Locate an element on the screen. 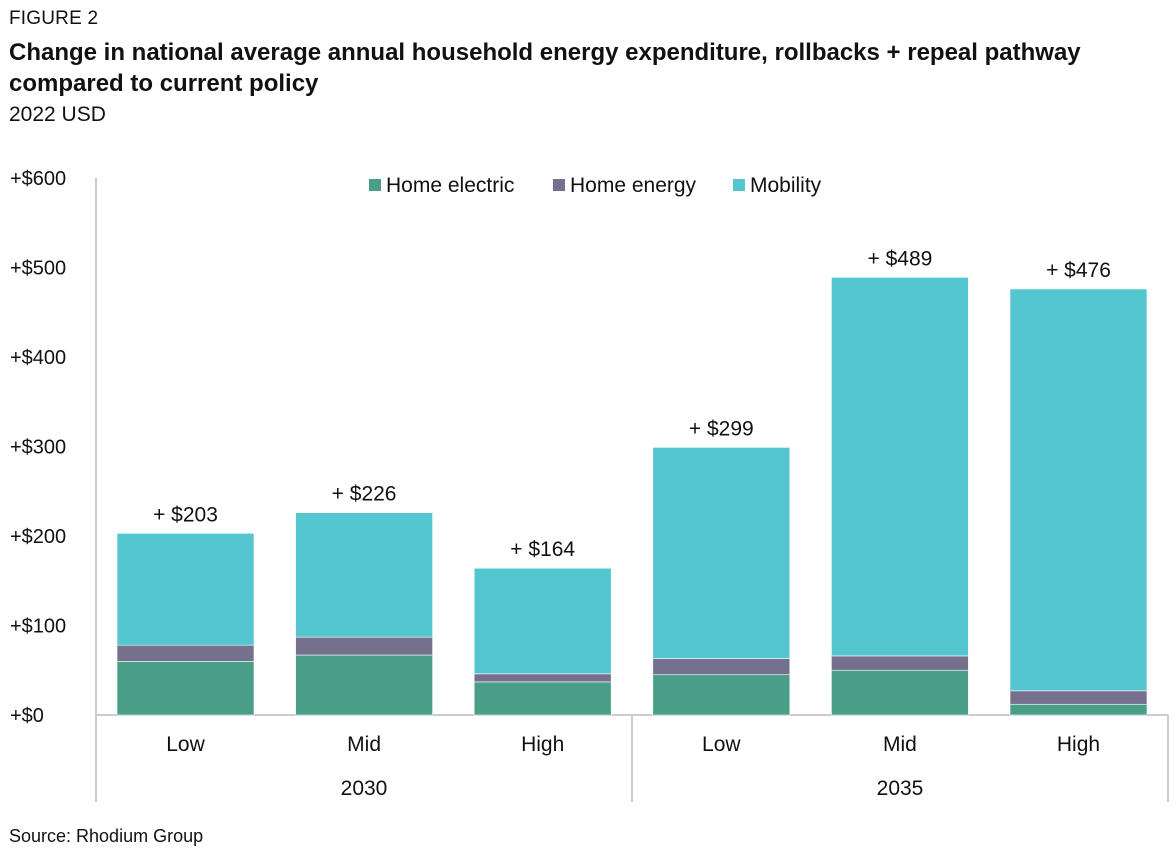 The image size is (1175, 853). bar-total-label: + $489 is located at coordinates (899, 258).